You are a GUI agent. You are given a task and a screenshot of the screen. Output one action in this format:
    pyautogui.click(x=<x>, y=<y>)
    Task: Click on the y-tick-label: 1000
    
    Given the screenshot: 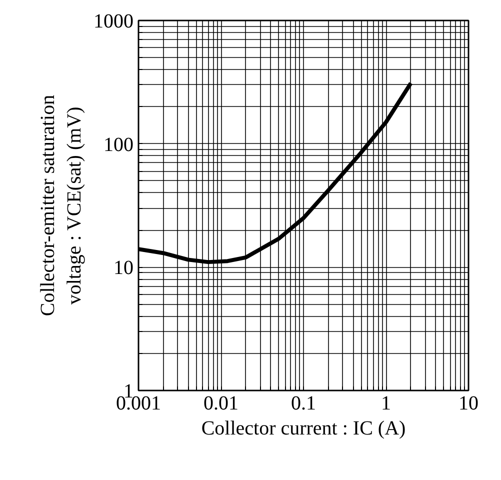 What is the action you would take?
    pyautogui.click(x=114, y=21)
    